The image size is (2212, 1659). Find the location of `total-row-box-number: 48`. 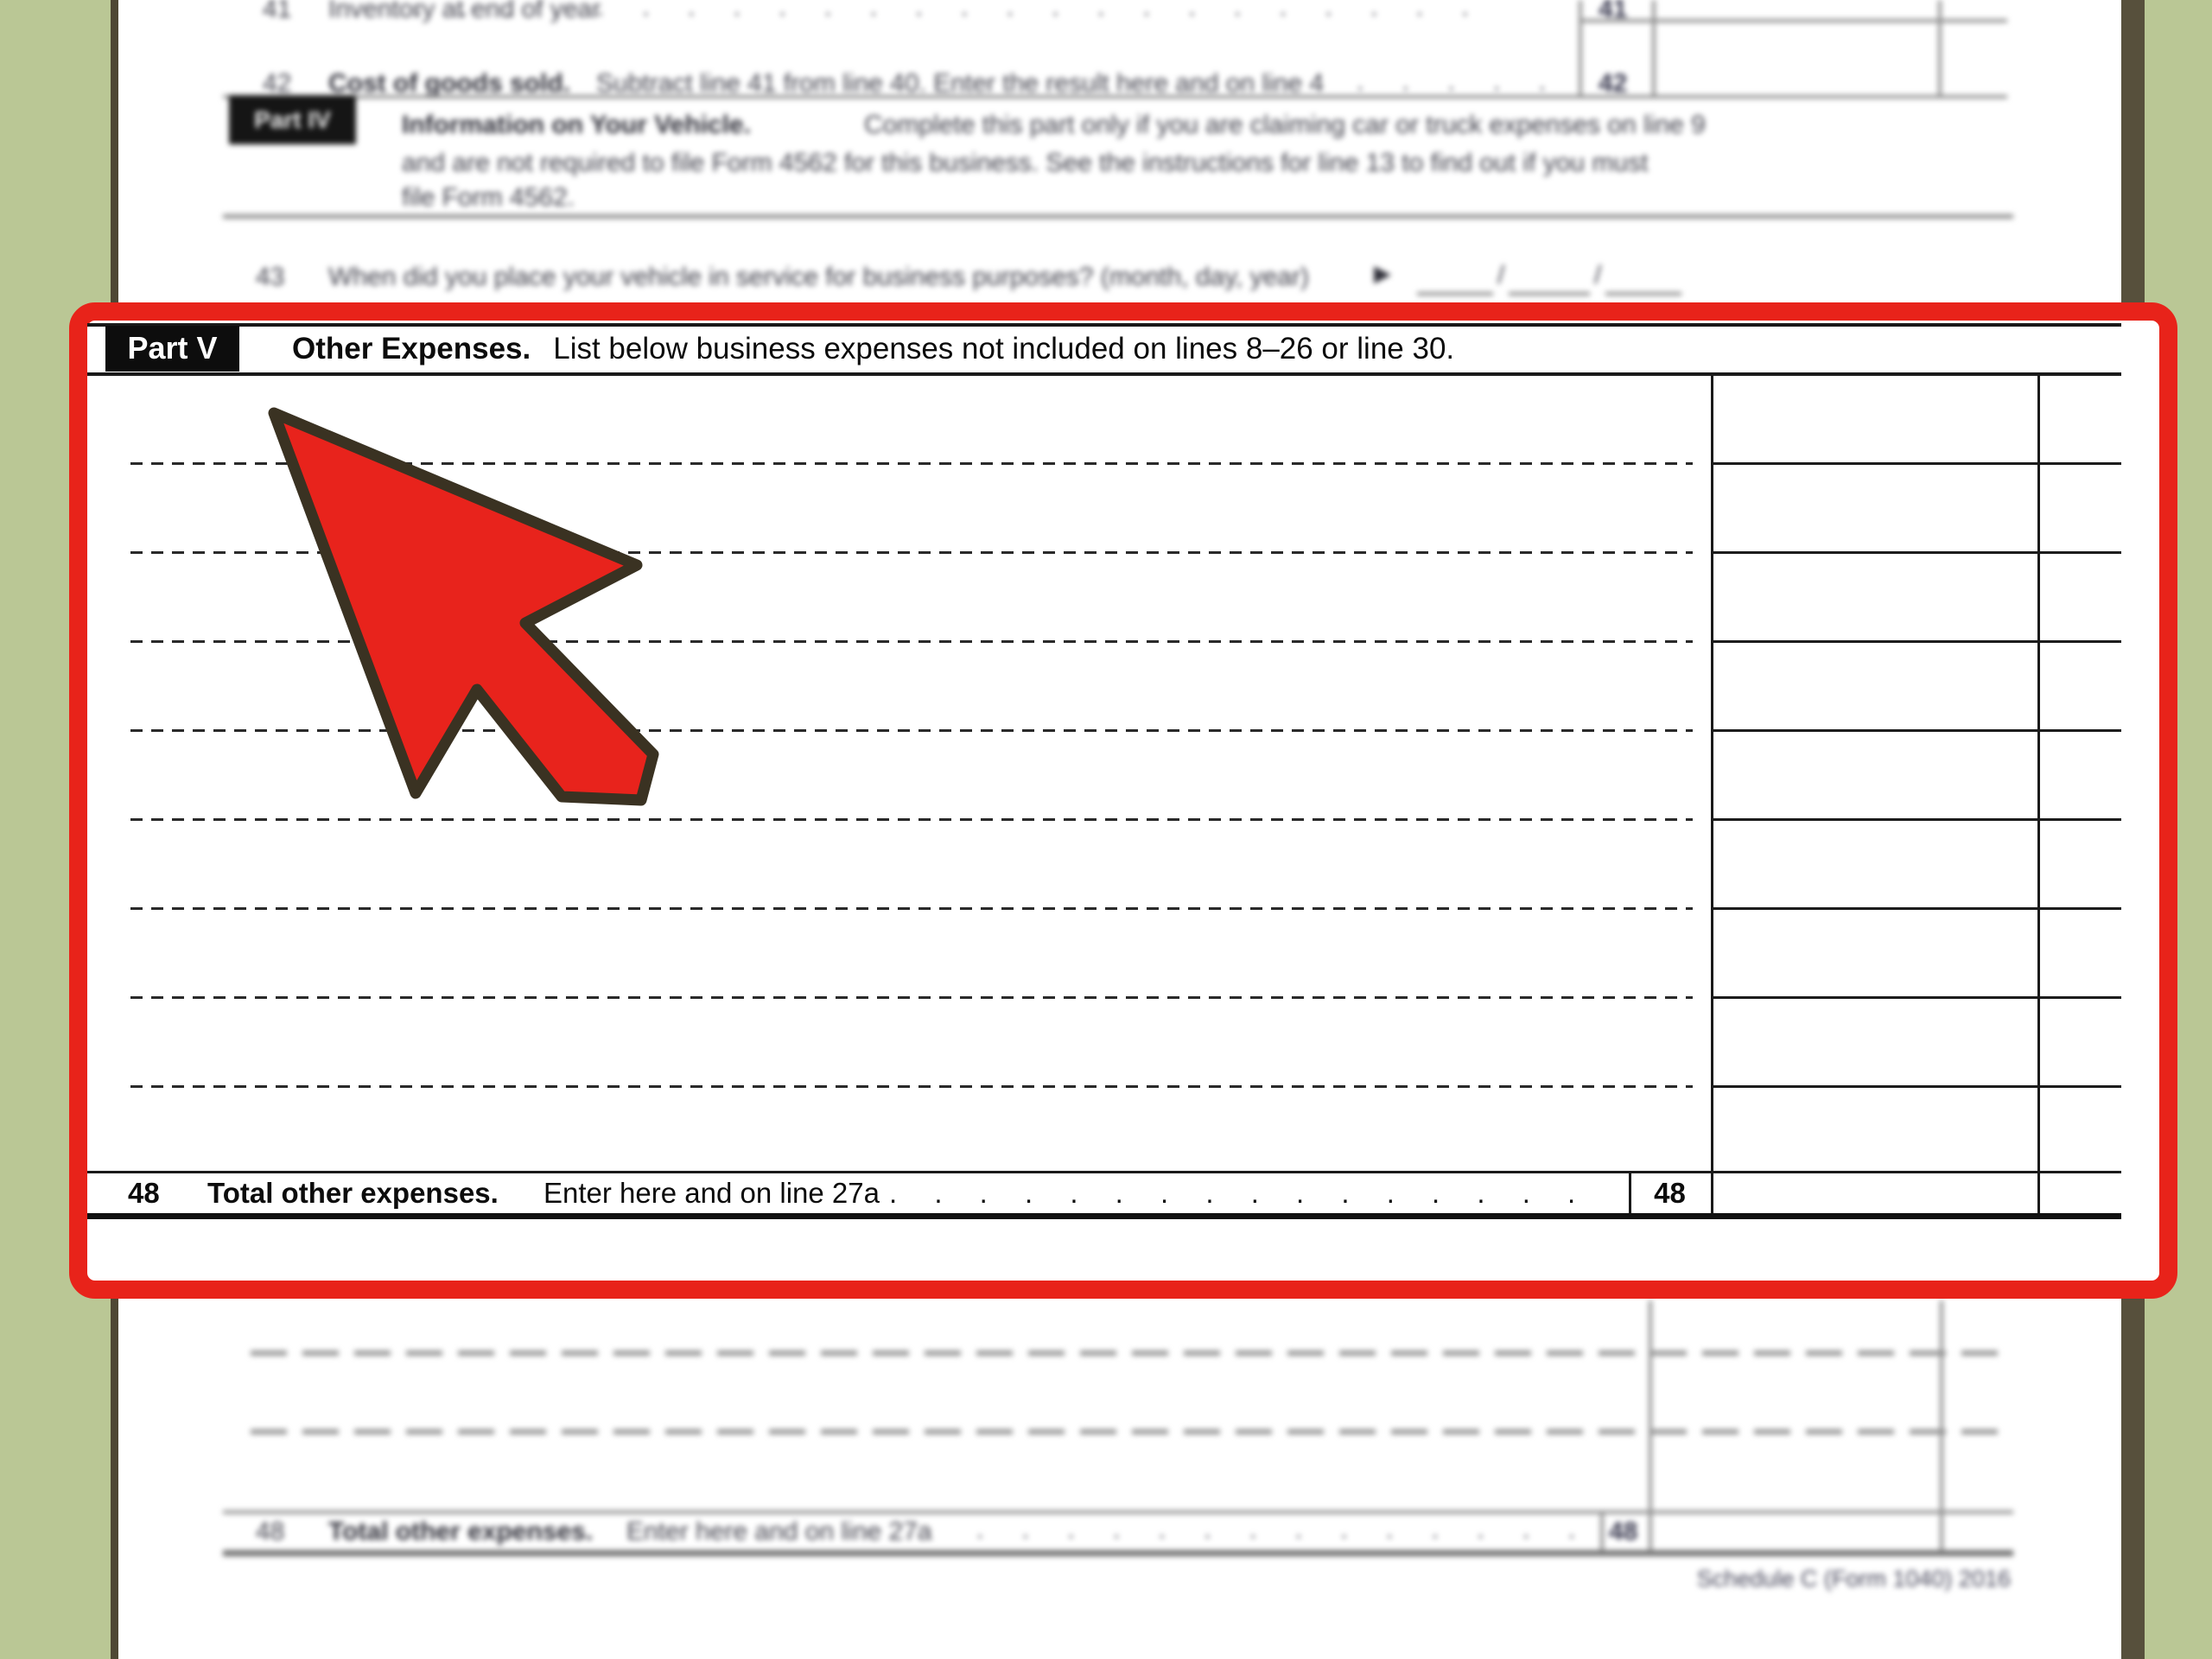

total-row-box-number: 48 is located at coordinates (1670, 1193).